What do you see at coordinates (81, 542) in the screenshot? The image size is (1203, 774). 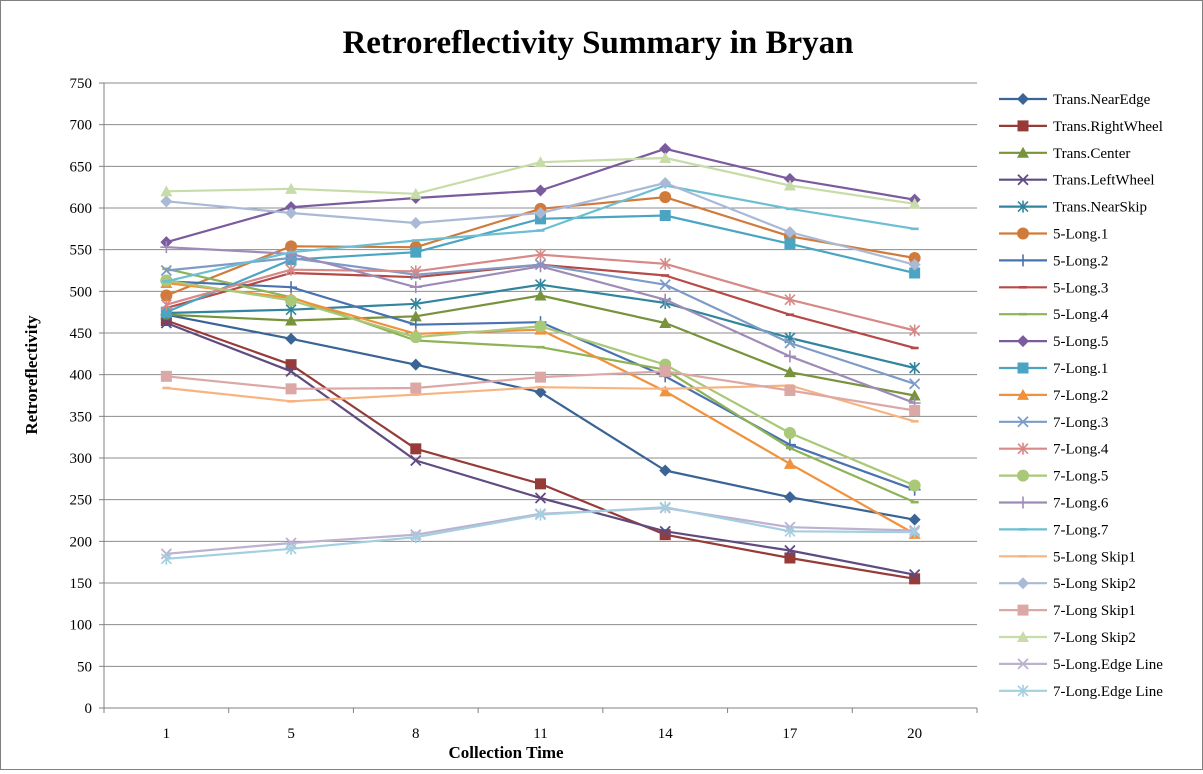 I see `y-tick-label: 200` at bounding box center [81, 542].